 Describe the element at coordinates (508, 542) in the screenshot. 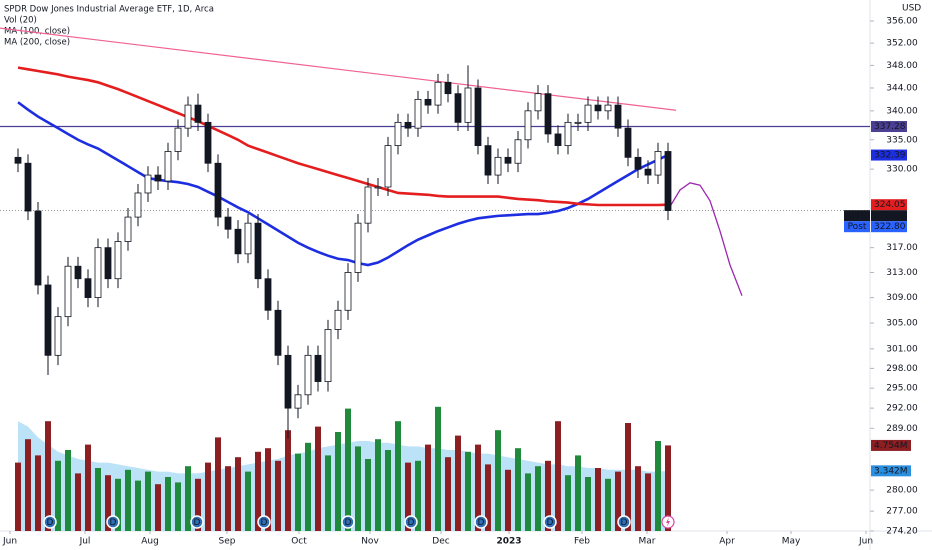

I see `x-tick-label: 2023` at that location.